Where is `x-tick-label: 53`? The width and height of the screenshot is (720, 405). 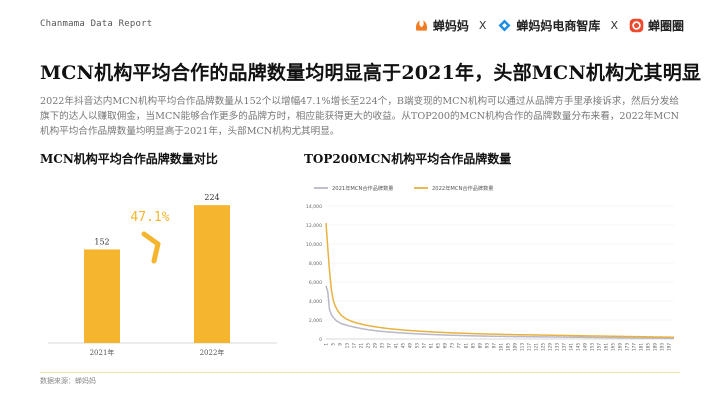 x-tick-label: 53 is located at coordinates (416, 346).